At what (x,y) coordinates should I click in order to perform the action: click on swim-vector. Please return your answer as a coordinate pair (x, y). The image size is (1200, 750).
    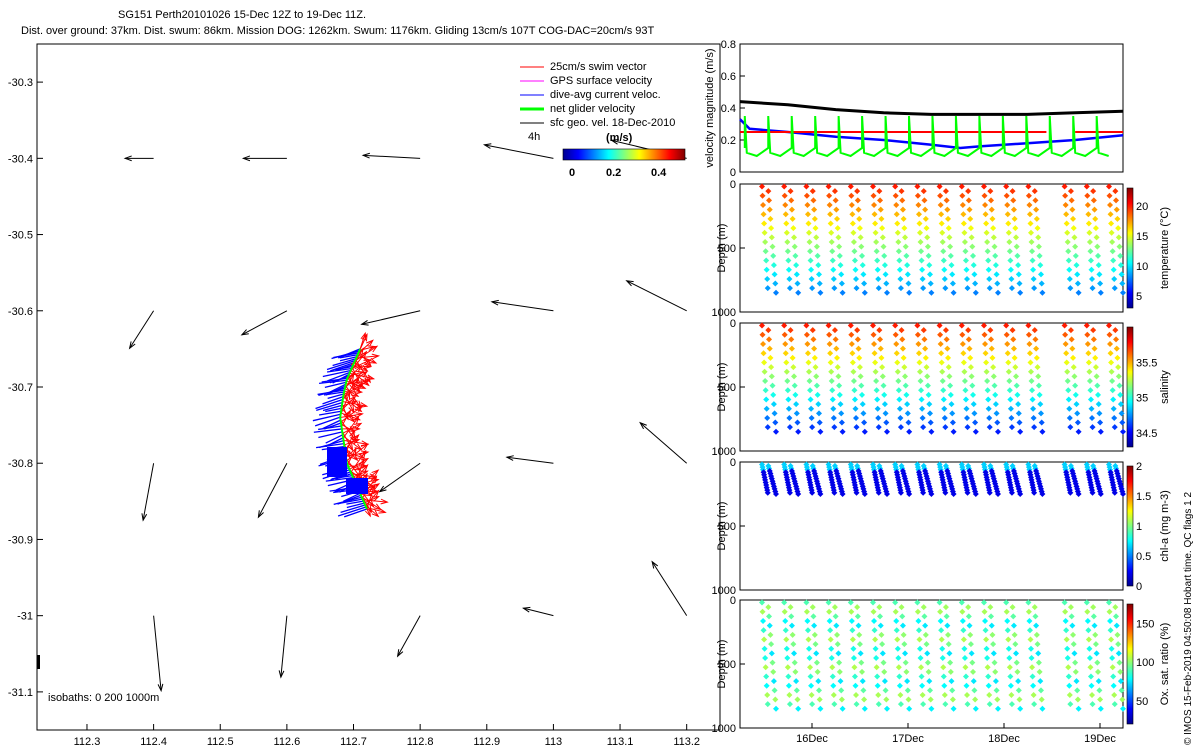
    Looking at the image, I should click on (347, 428).